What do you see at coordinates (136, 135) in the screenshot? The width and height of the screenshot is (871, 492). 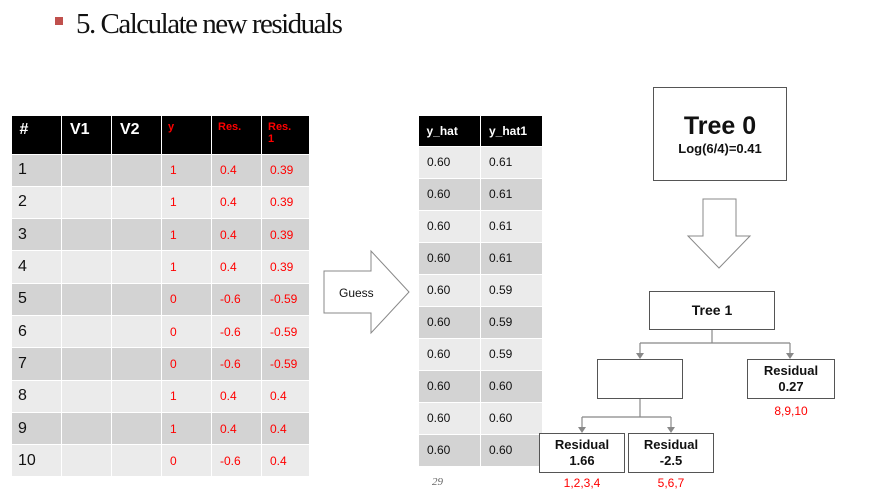 I see `column-header: V2` at bounding box center [136, 135].